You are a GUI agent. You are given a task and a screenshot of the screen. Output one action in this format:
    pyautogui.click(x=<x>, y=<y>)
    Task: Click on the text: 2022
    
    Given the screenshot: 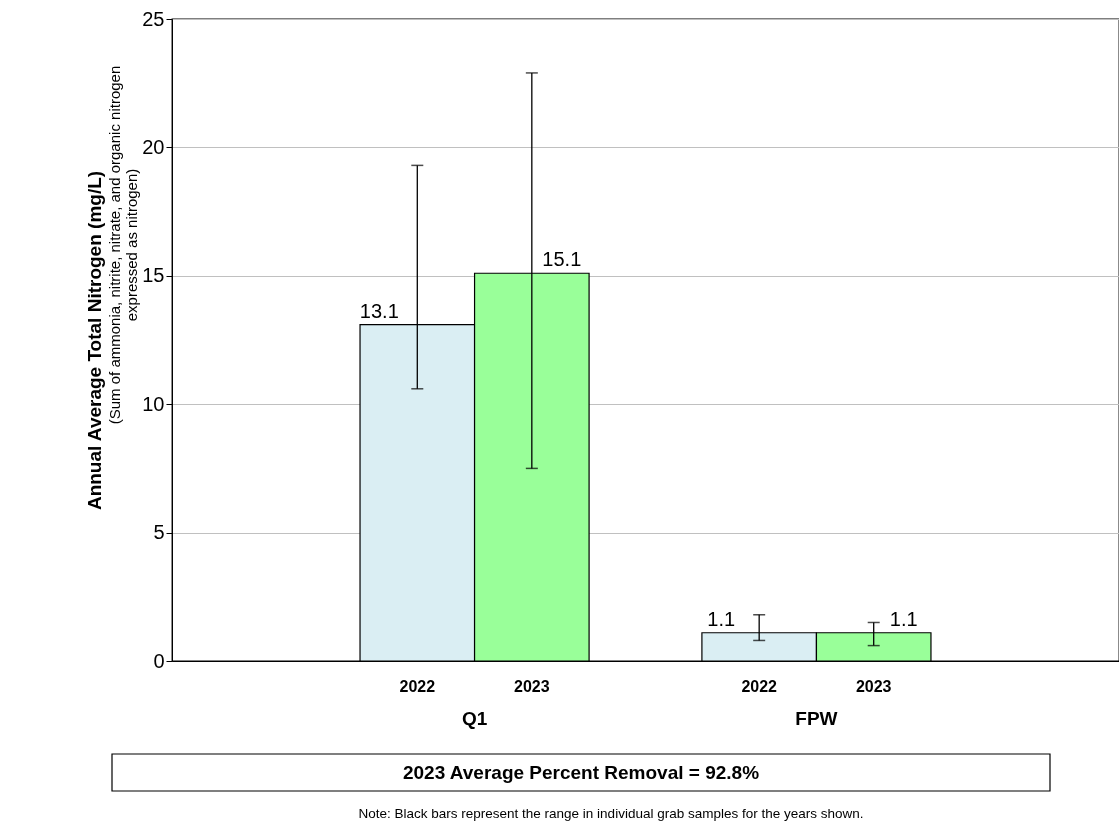 What is the action you would take?
    pyautogui.click(x=759, y=686)
    